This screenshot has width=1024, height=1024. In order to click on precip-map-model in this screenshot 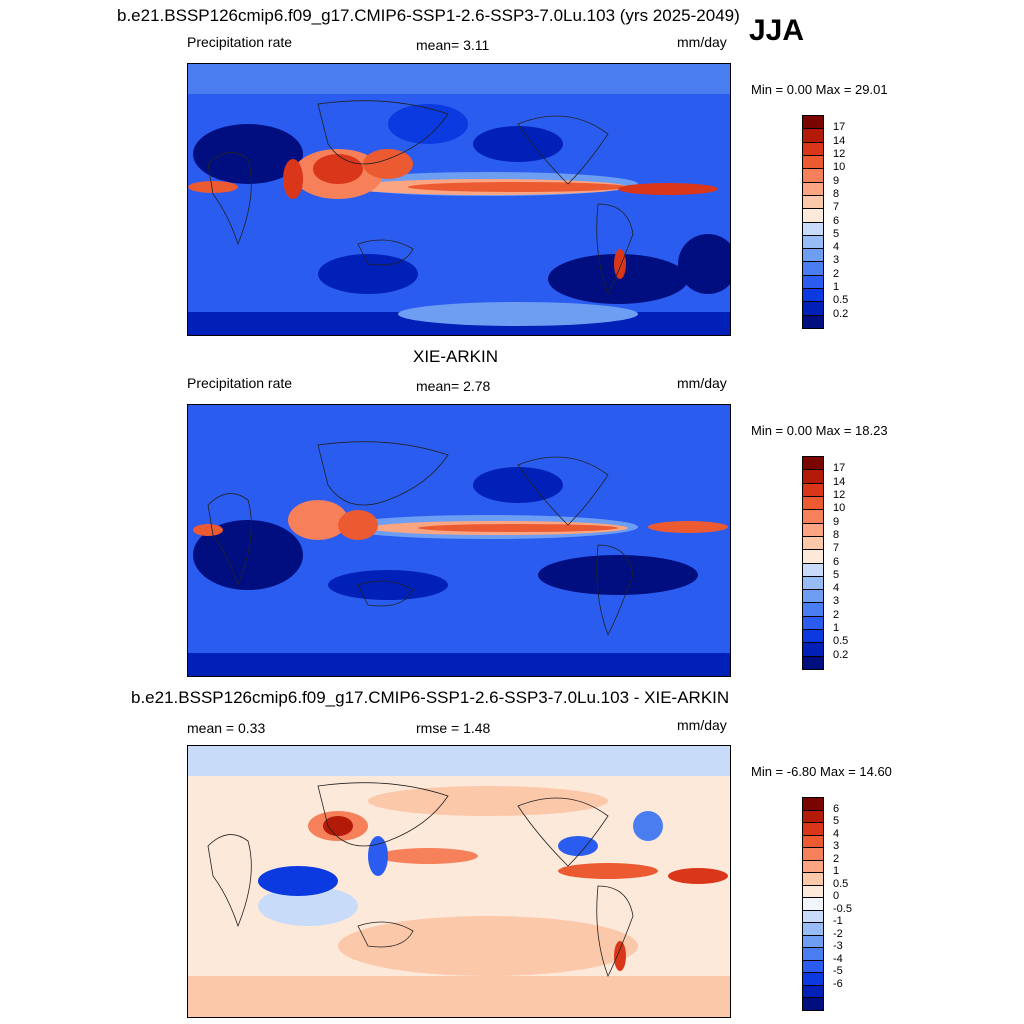, I will do `click(459, 199)`.